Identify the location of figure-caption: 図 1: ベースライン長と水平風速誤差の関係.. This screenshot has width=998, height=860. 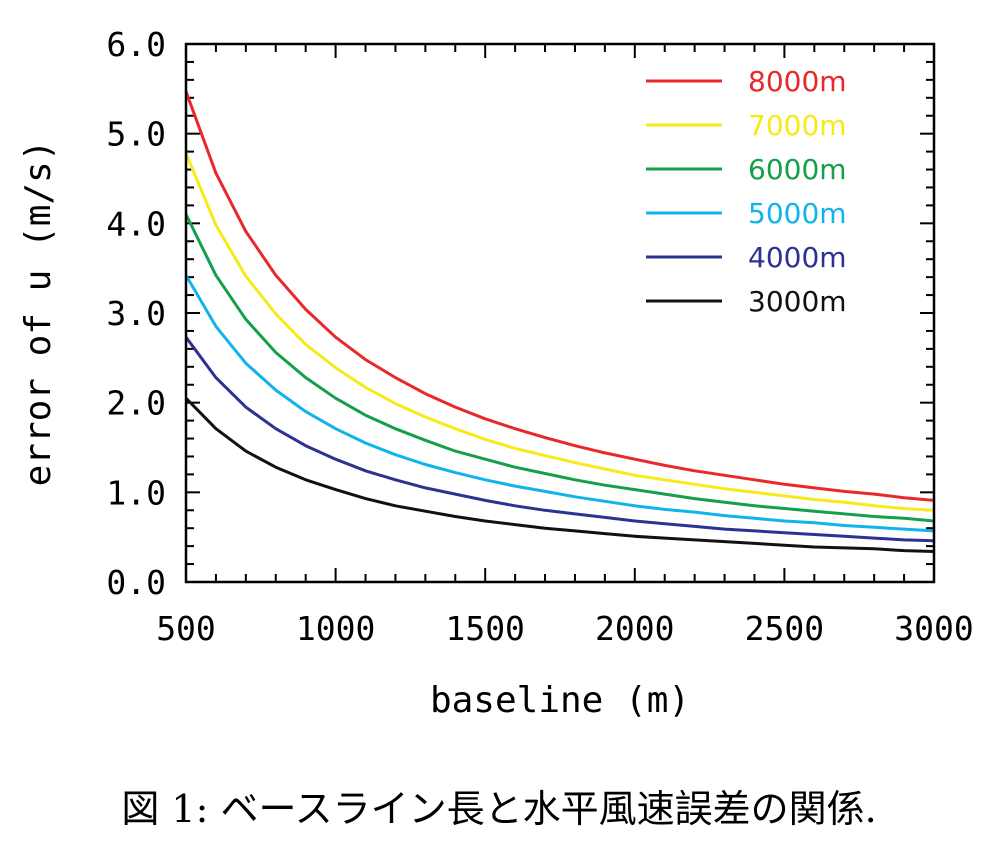
(499, 809).